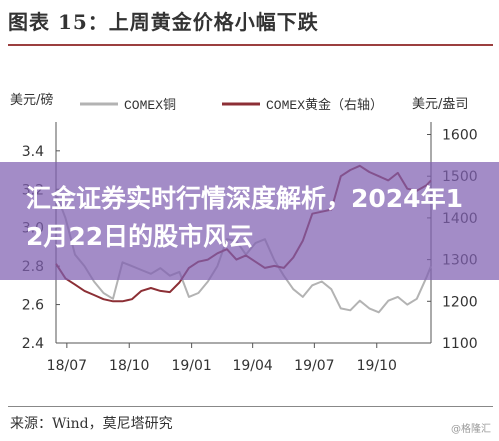 The width and height of the screenshot is (499, 441). I want to click on source-note: 来源：Wind，莫尼塔研究, so click(91, 424).